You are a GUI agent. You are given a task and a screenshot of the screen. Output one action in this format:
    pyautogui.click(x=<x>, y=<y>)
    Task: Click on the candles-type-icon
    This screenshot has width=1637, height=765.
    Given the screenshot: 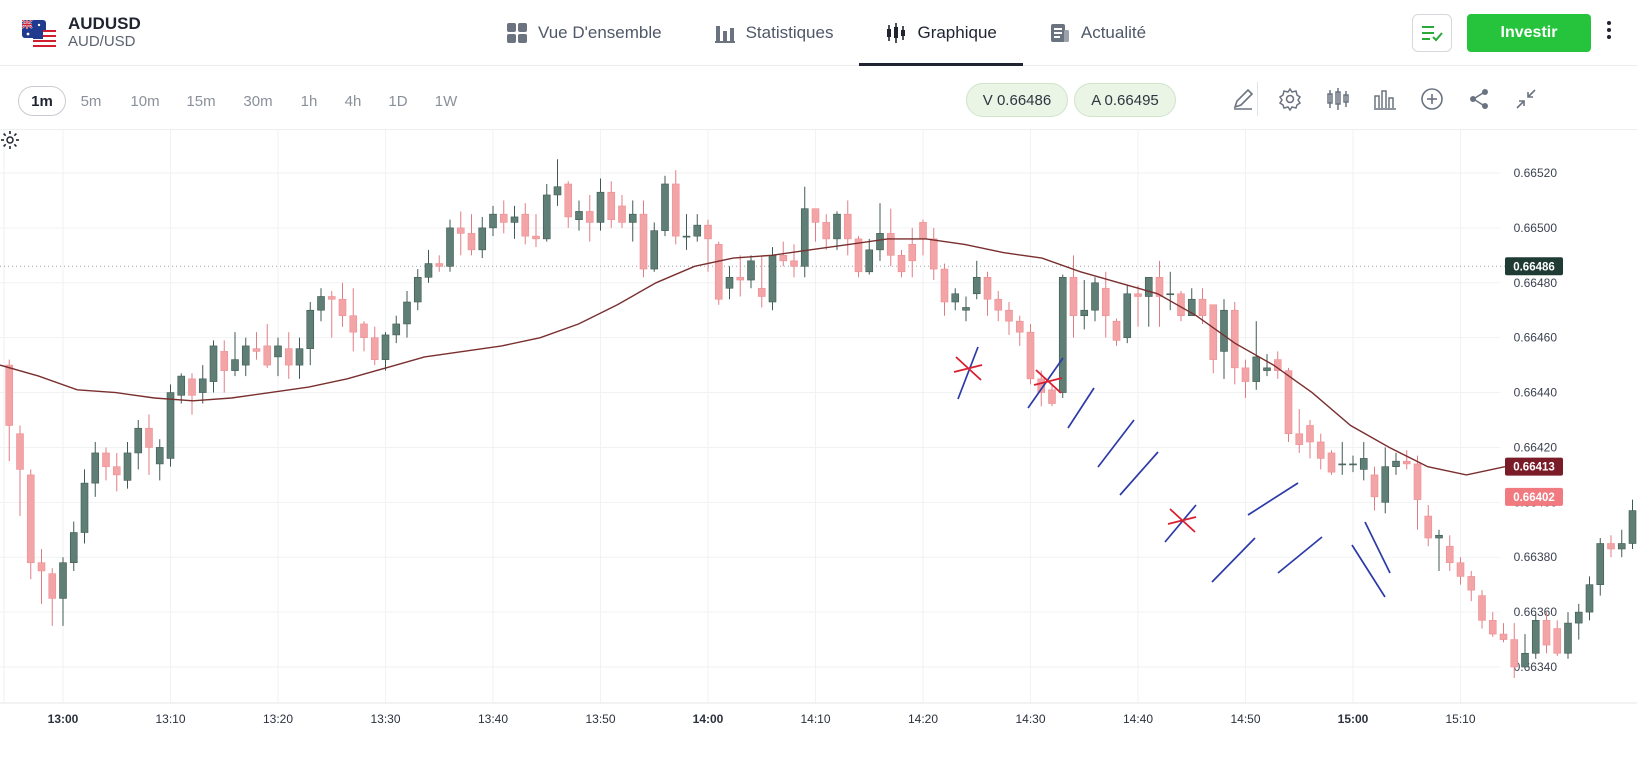 What is the action you would take?
    pyautogui.click(x=1338, y=99)
    